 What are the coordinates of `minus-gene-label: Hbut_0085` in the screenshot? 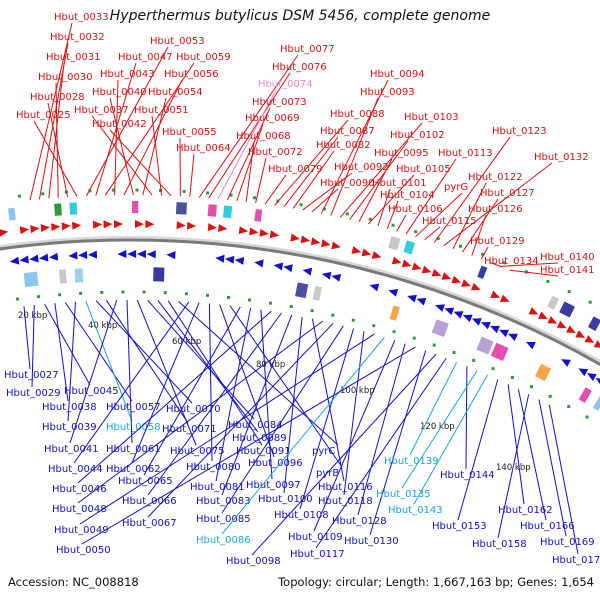 It's located at (223, 519).